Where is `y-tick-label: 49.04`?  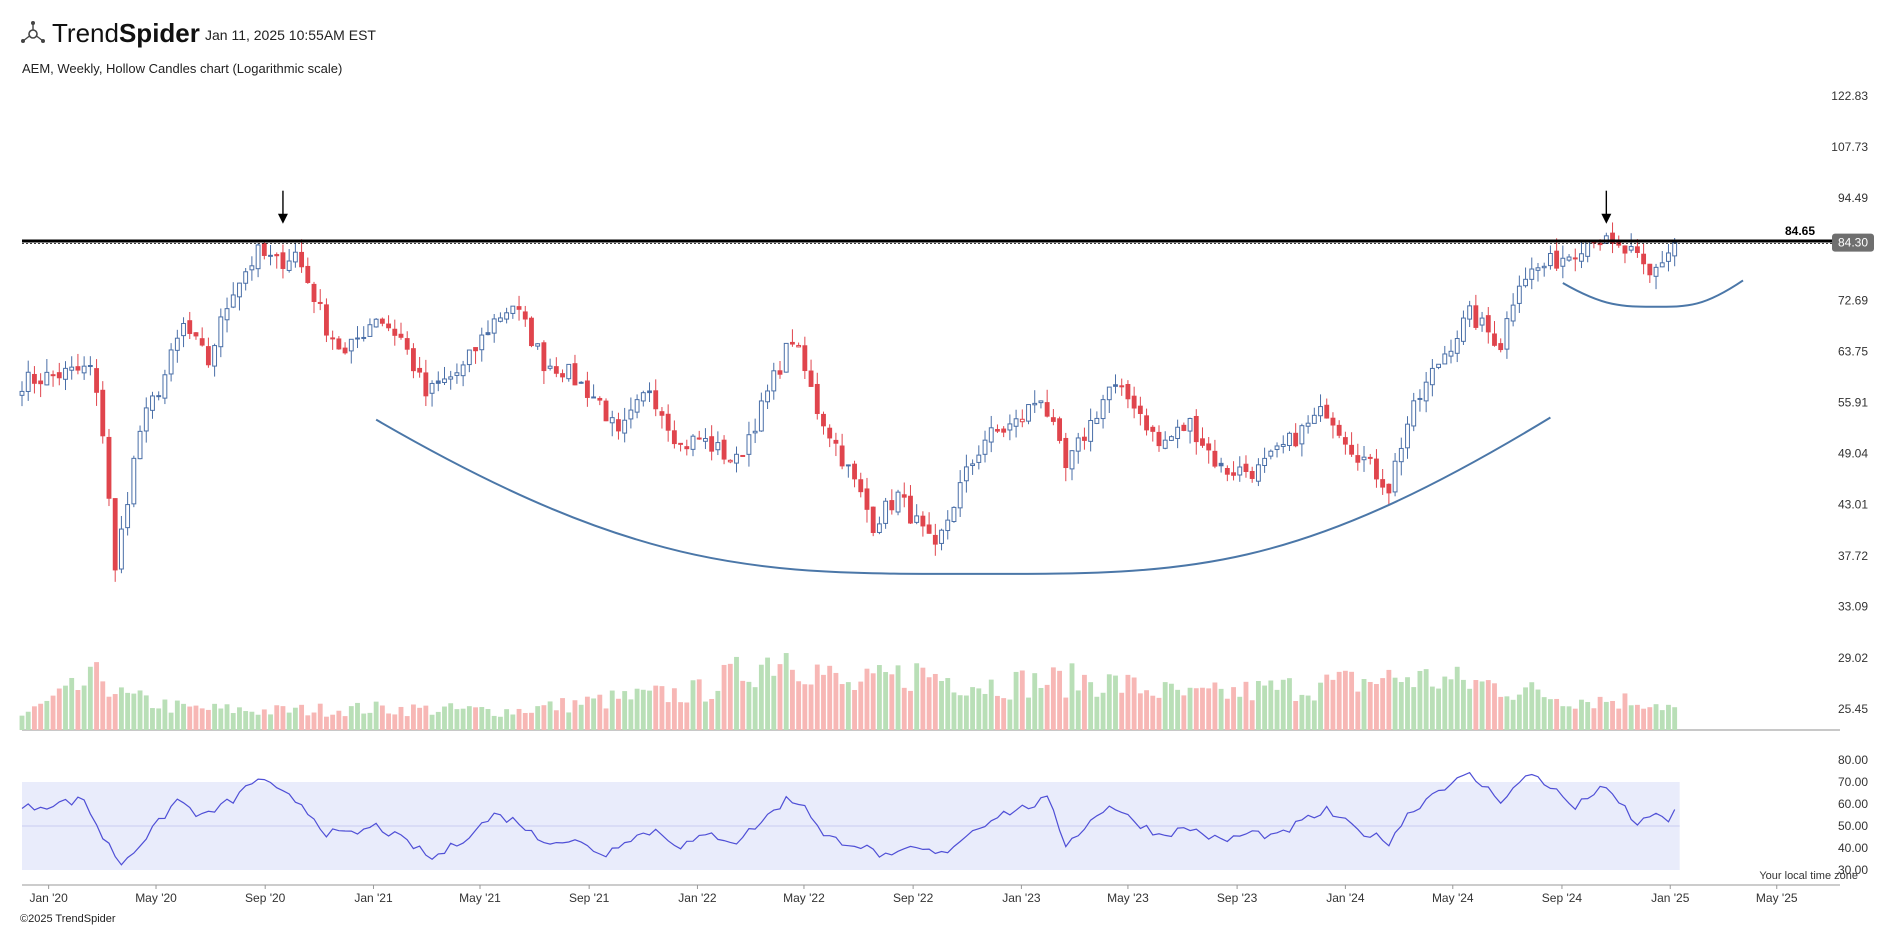 y-tick-label: 49.04 is located at coordinates (1853, 454).